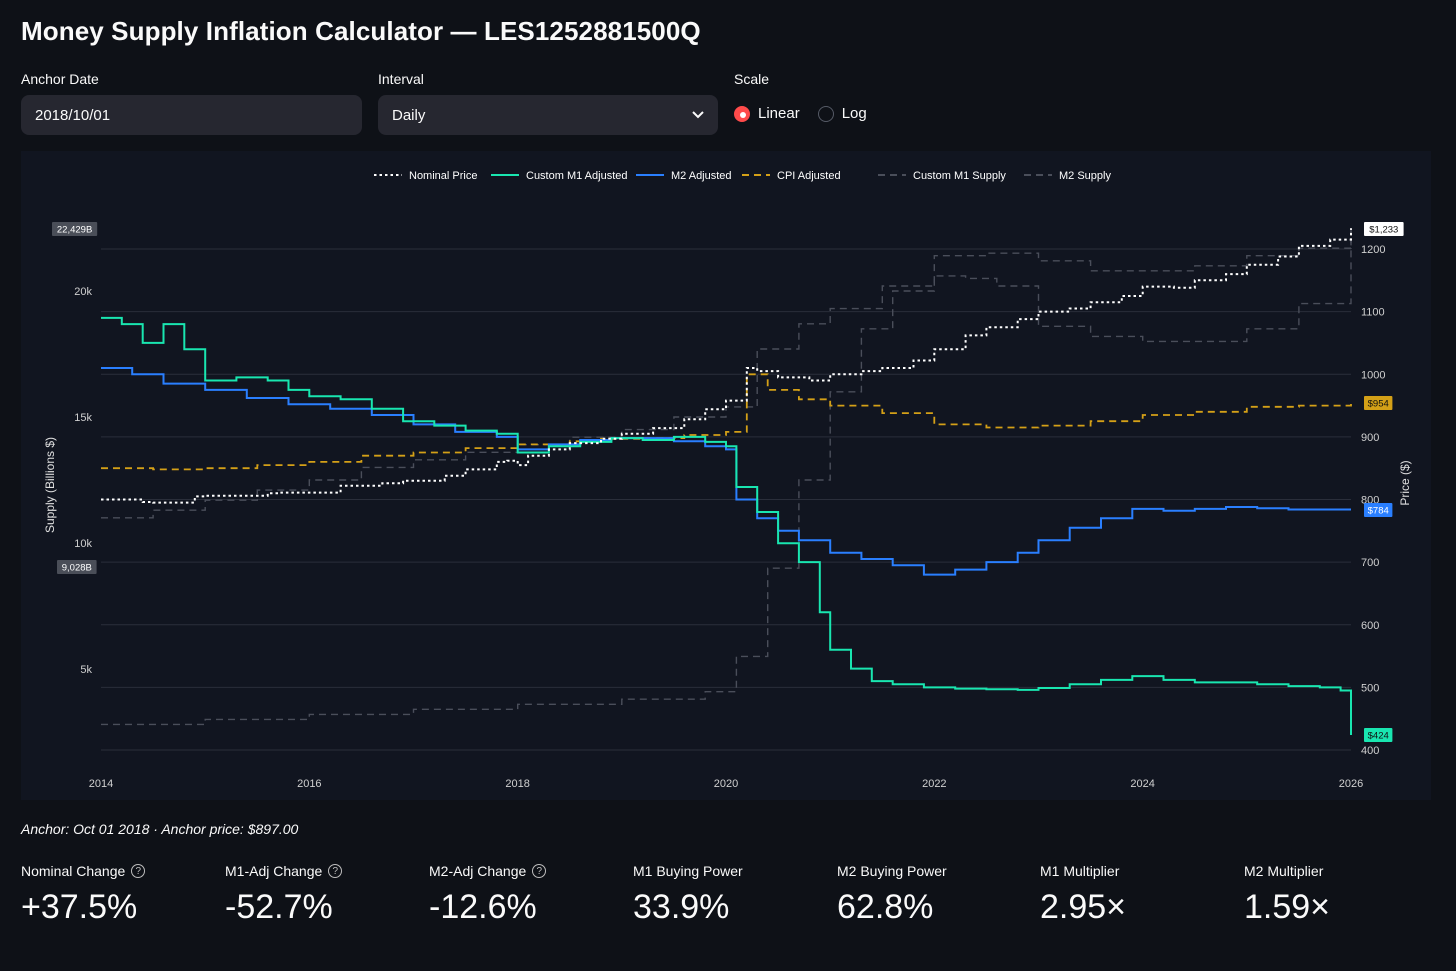 This screenshot has height=971, width=1456. What do you see at coordinates (698, 115) in the screenshot?
I see `chevron-down-icon` at bounding box center [698, 115].